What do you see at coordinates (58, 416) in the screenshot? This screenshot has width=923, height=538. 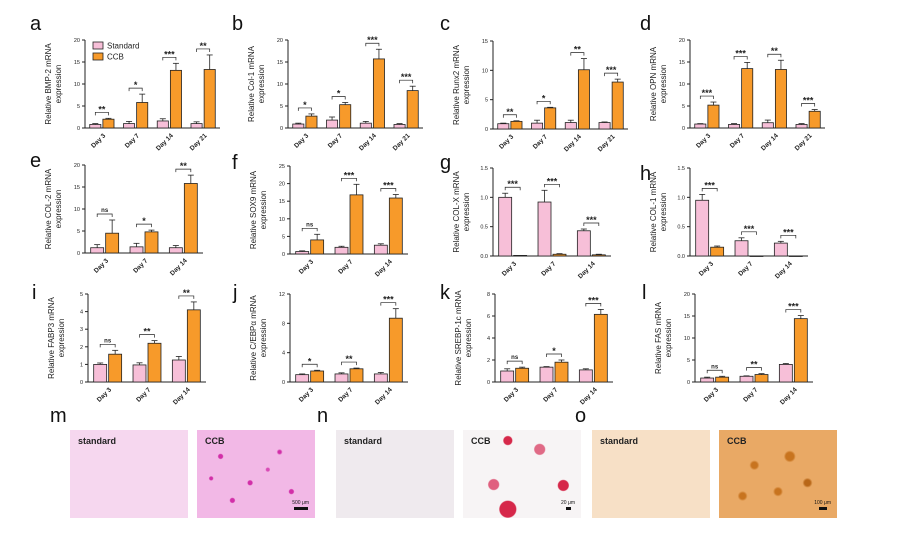 I see `panel-letter-m: m` at bounding box center [58, 416].